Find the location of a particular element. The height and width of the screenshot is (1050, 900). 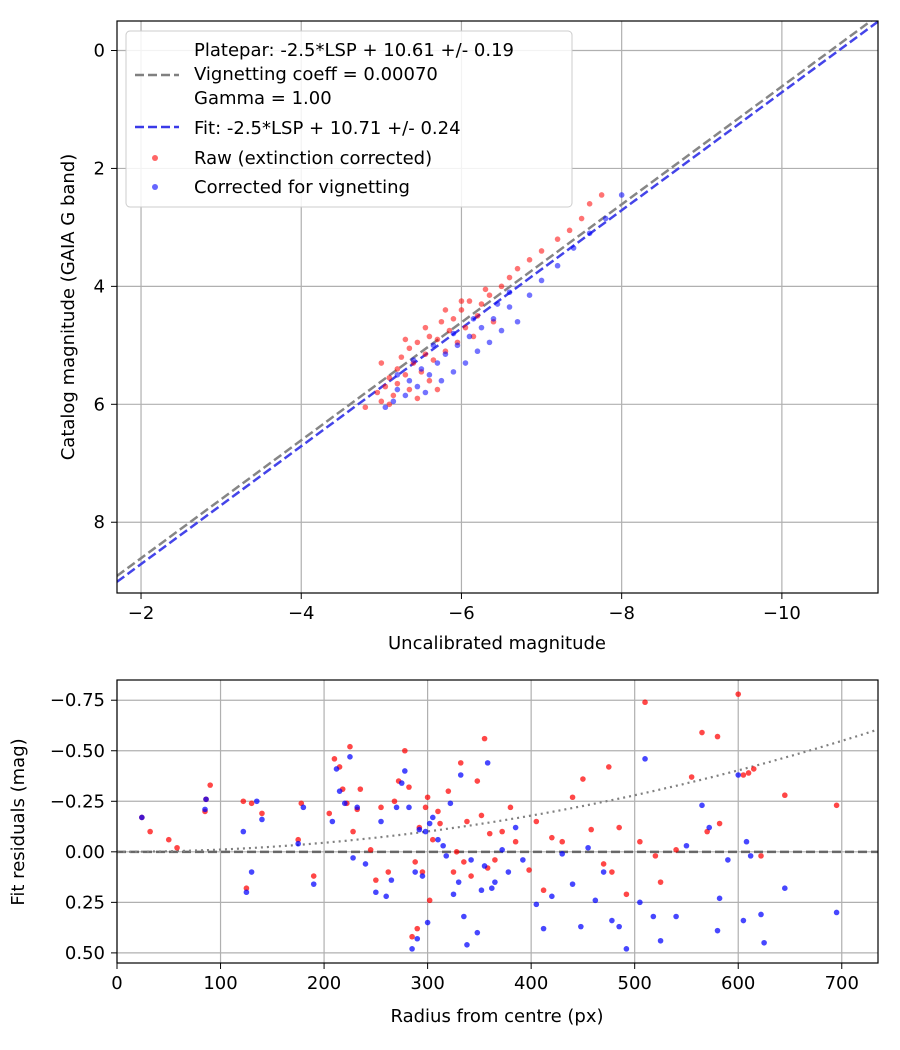

legend-fit-label: Fit: -2.5*LSP + 10.71 +/- 0.24 is located at coordinates (327, 128).